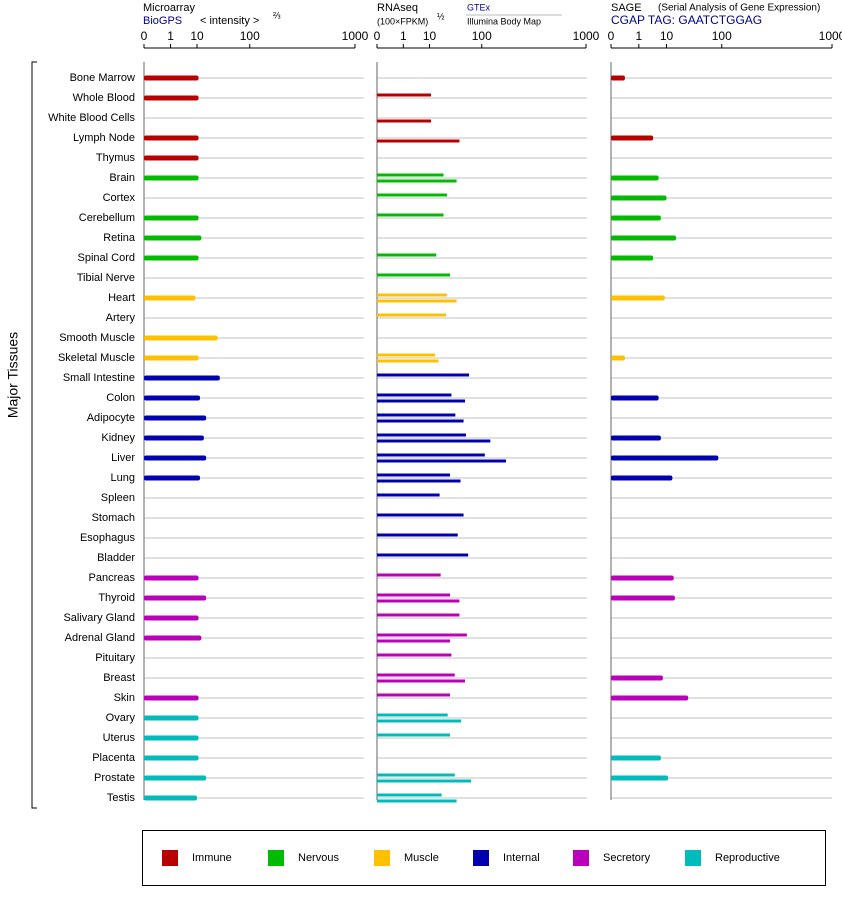 This screenshot has width=842, height=905. I want to click on tissue-label: Heart, so click(121, 298).